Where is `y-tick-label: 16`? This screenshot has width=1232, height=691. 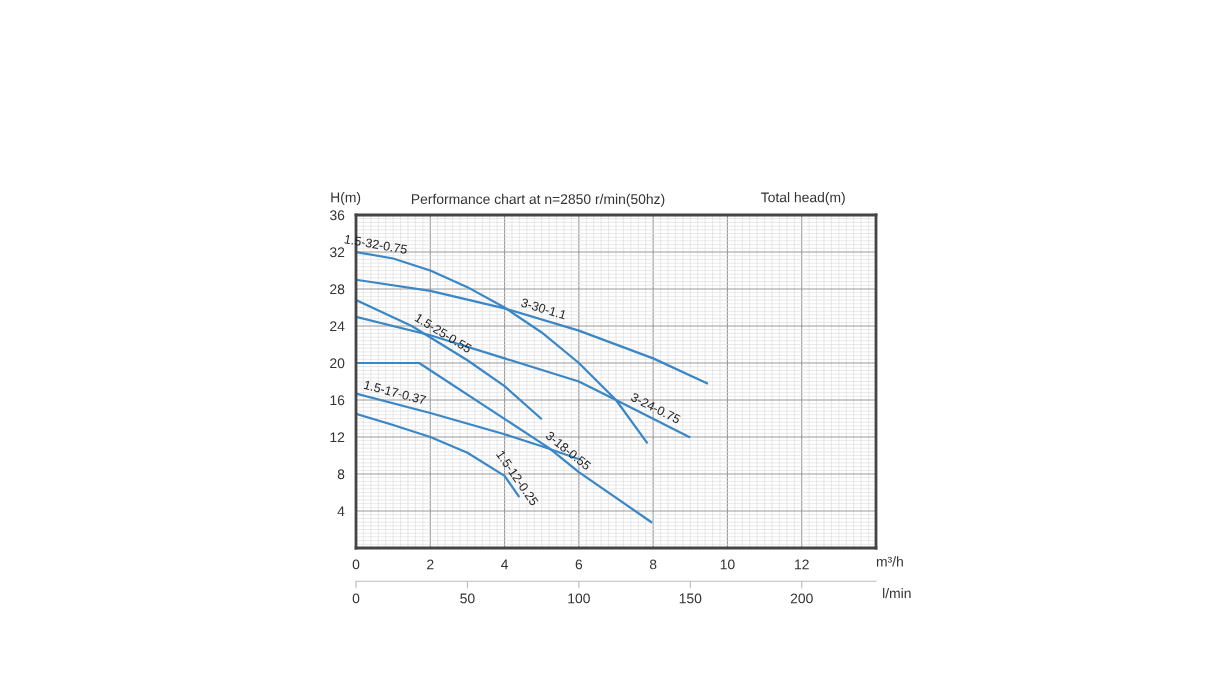
y-tick-label: 16 is located at coordinates (337, 400).